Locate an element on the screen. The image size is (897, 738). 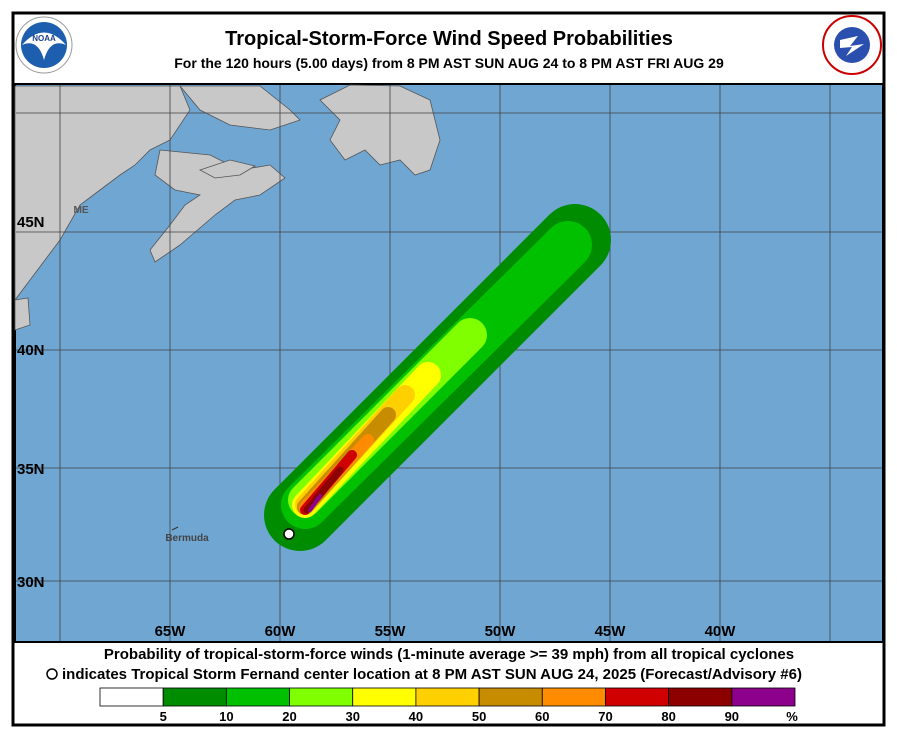
center-symbol is located at coordinates (52, 674).